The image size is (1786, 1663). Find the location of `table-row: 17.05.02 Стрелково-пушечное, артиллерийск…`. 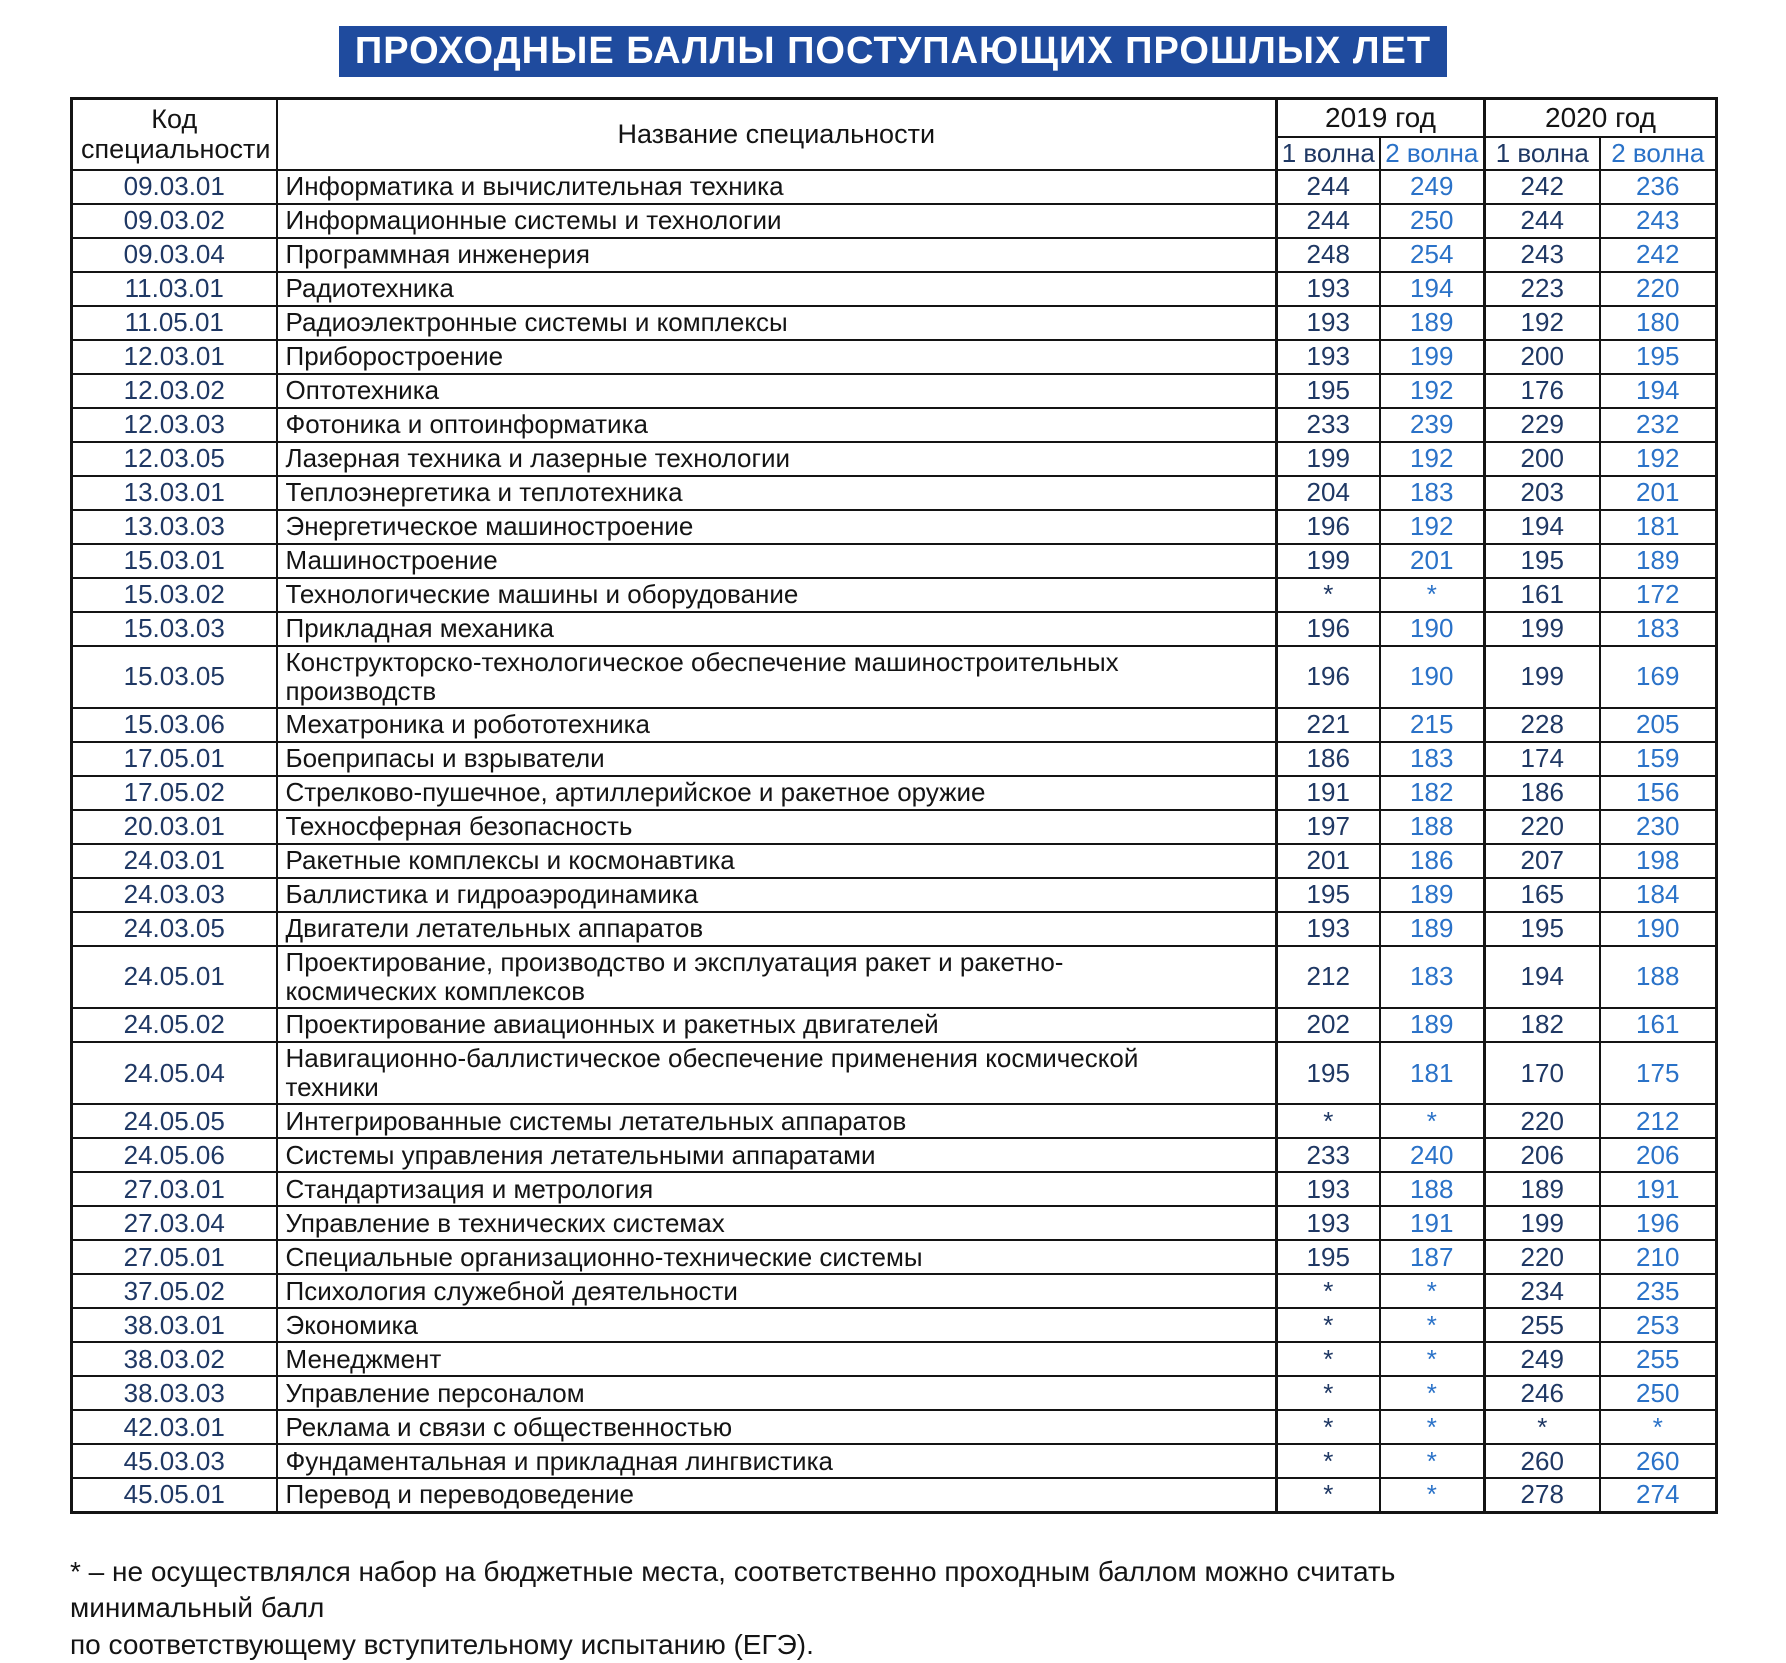

table-row: 17.05.02 Стрелково-пушечное, артиллерийск… is located at coordinates (894, 792).